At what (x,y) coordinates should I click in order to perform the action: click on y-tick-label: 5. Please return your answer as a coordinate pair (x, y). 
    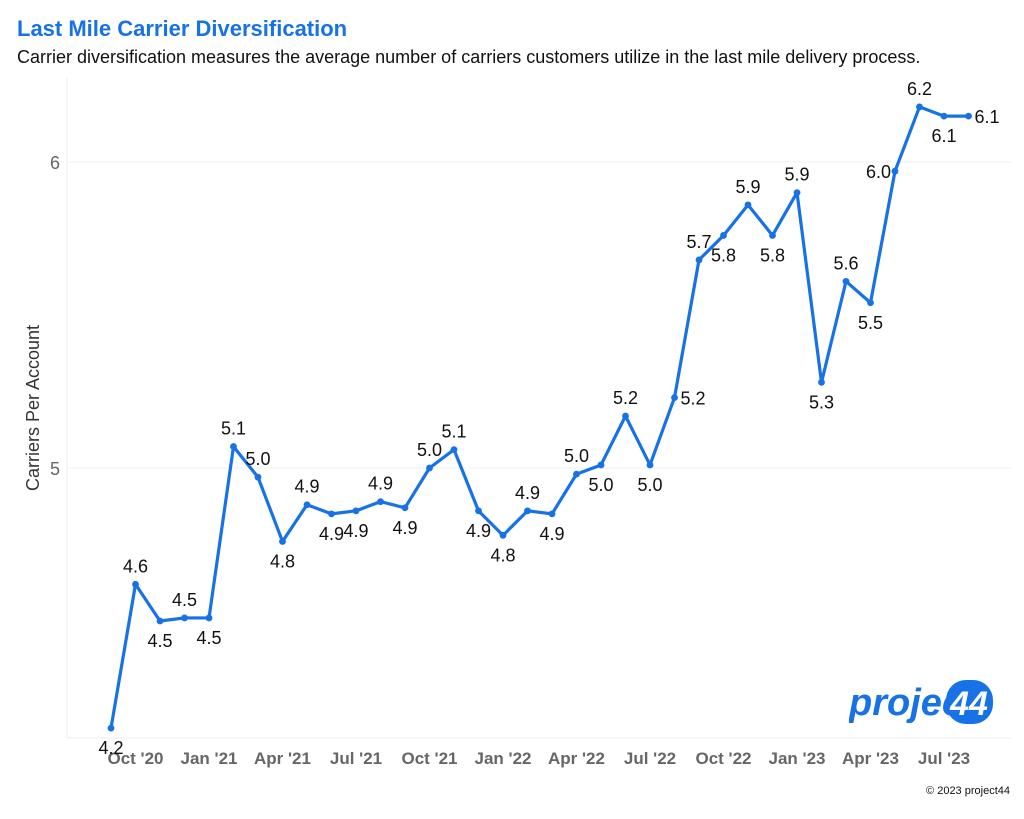
    Looking at the image, I should click on (55, 469).